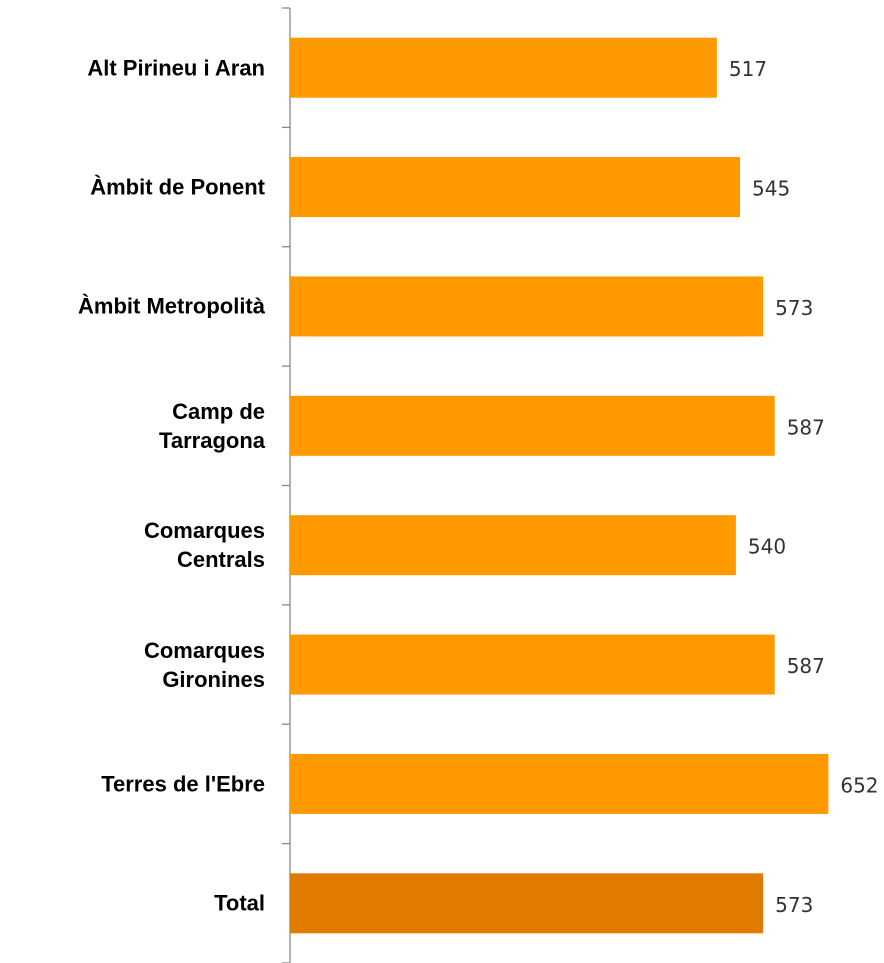 Image resolution: width=884 pixels, height=963 pixels. I want to click on category-label: Comarques Centrals, so click(204, 545).